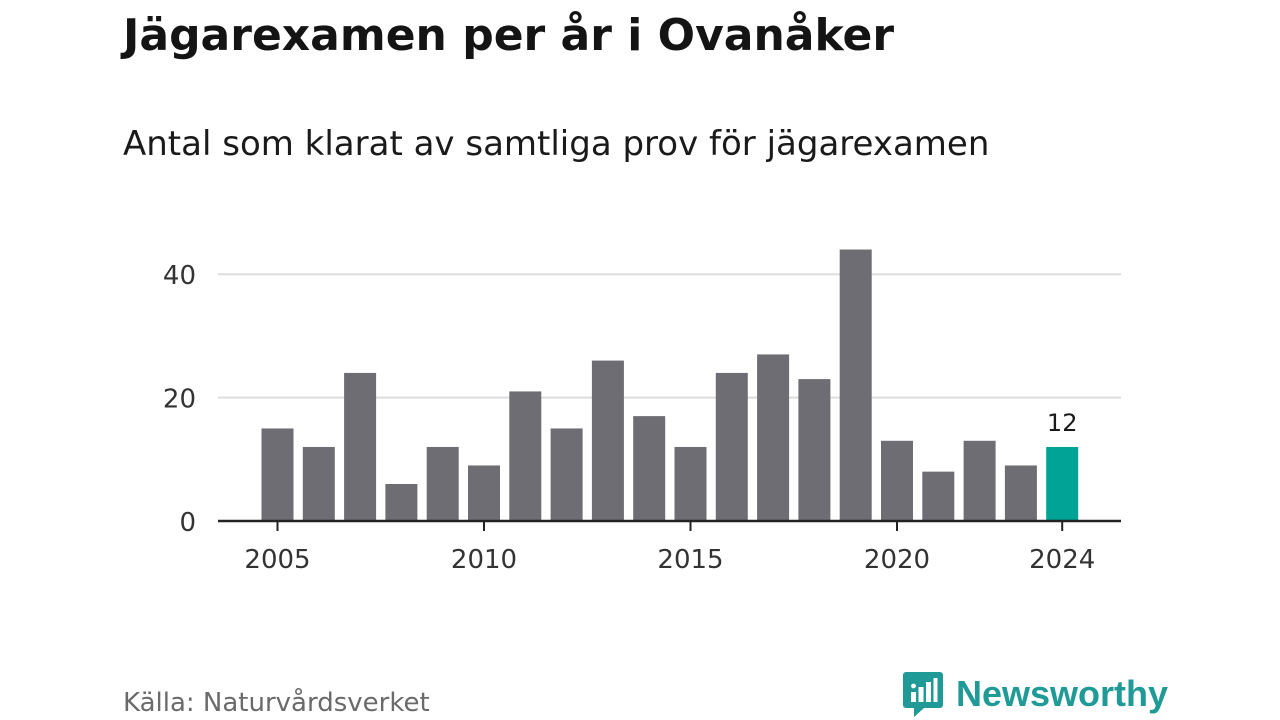 The image size is (1280, 720). Describe the element at coordinates (509, 35) in the screenshot. I see `chart-title: Jägarexamen per år i Ovanåker` at that location.